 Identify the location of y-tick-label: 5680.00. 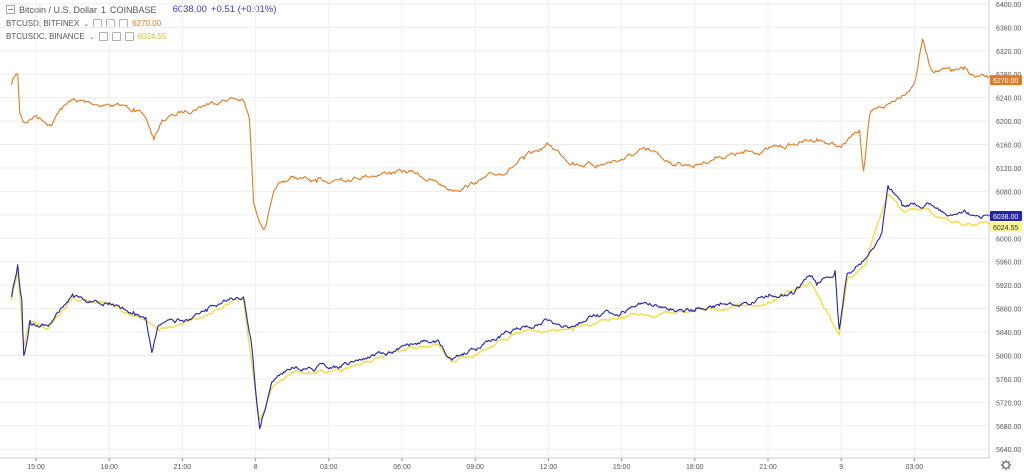
(1008, 427).